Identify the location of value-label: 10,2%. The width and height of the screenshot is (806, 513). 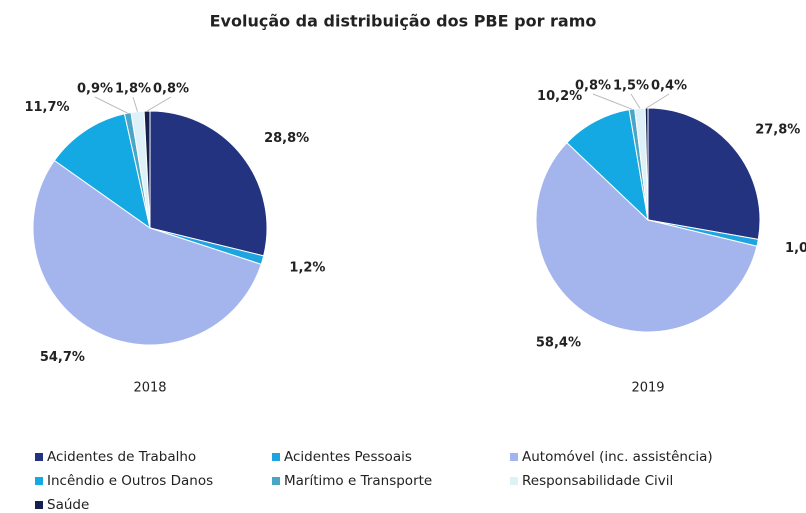
(559, 96).